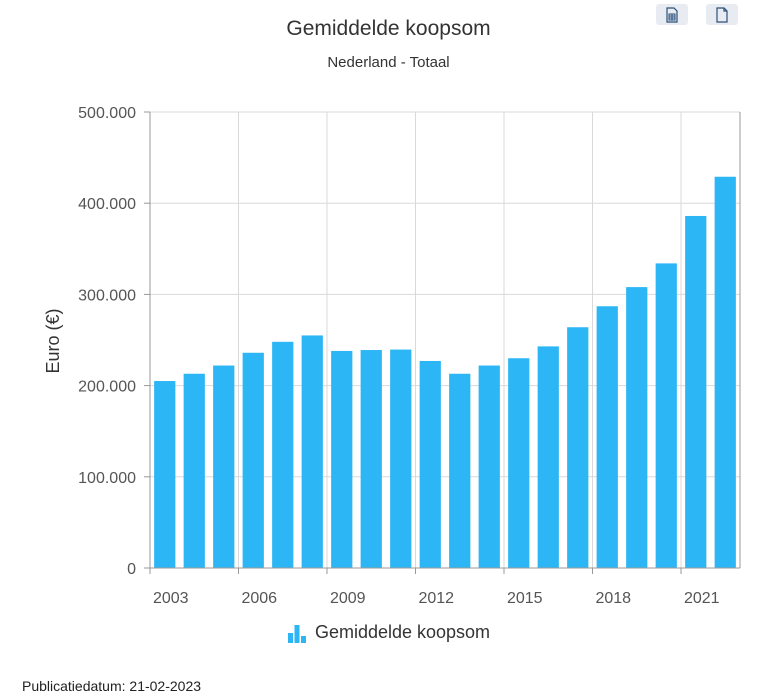  What do you see at coordinates (460, 470) in the screenshot?
I see `bar-2013: 2013: 213000` at bounding box center [460, 470].